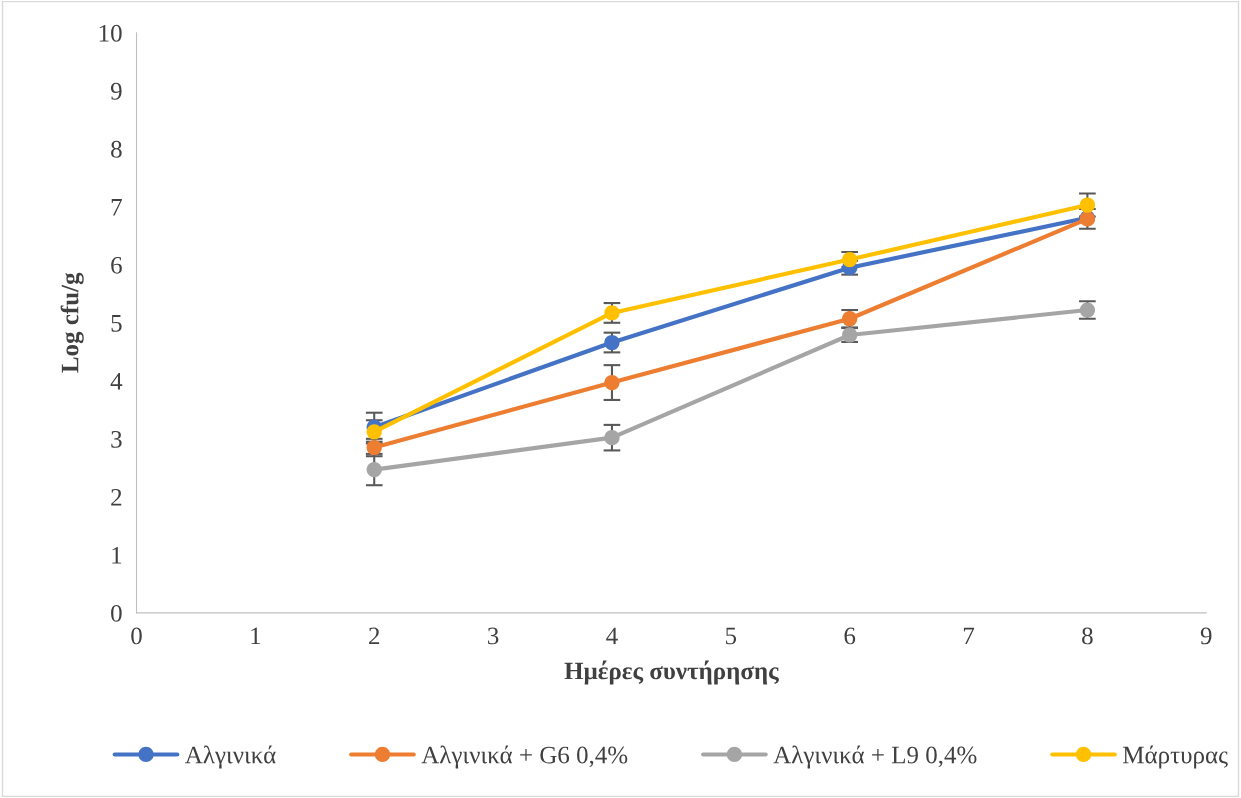  Describe the element at coordinates (116, 149) in the screenshot. I see `y-tick-label: 8` at that location.